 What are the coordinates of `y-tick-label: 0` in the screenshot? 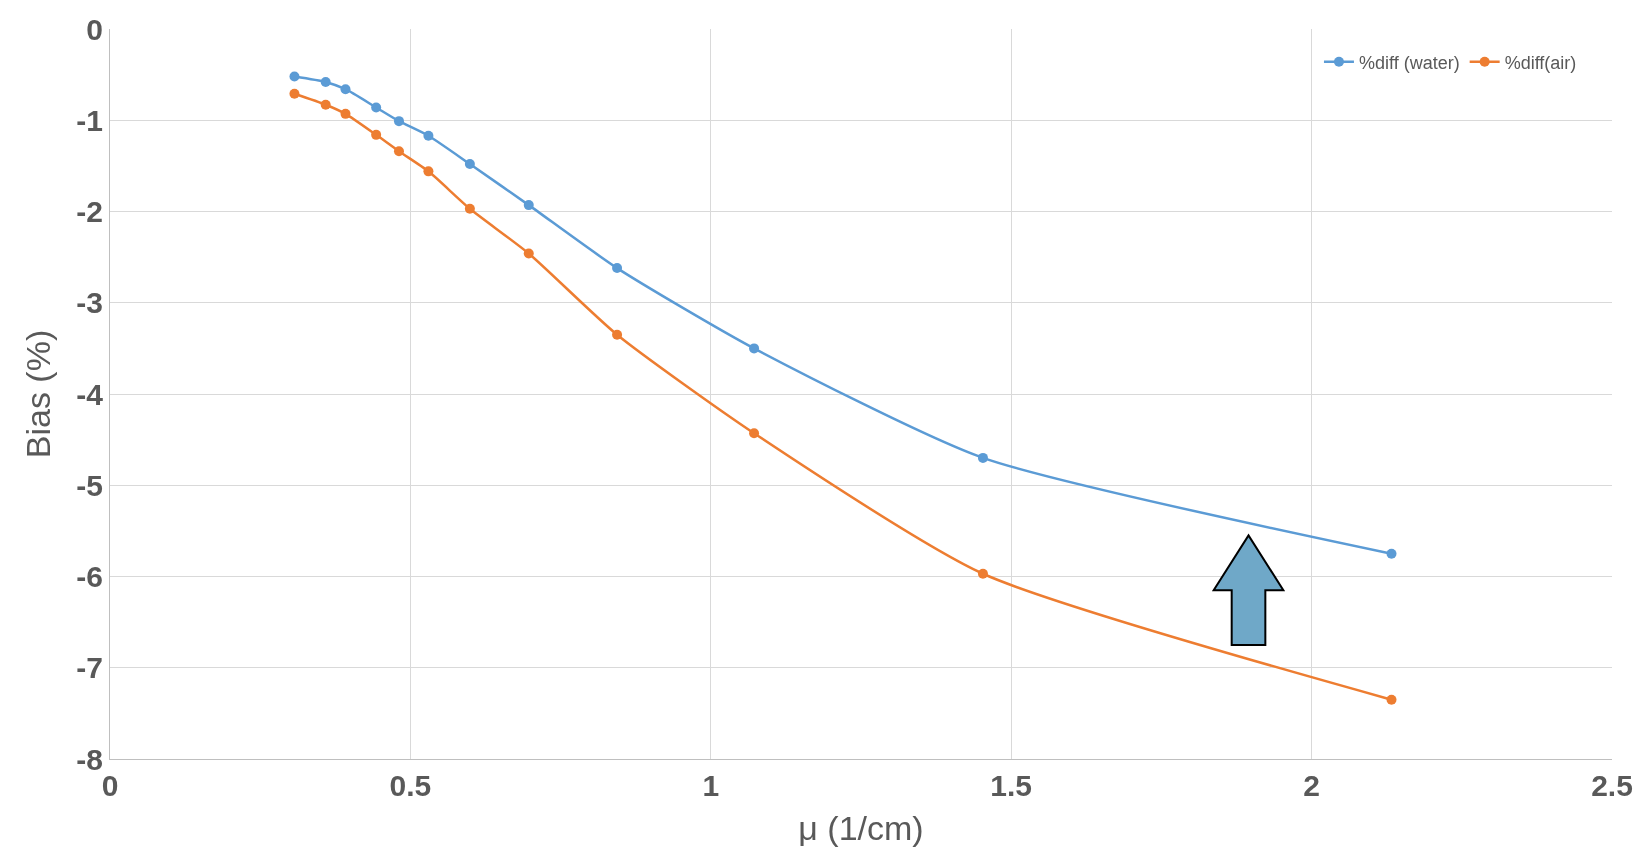 It's located at (94, 29).